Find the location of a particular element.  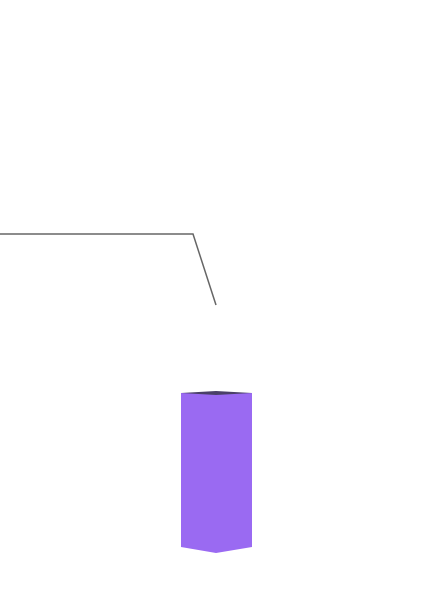

leader-line is located at coordinates (108, 269).